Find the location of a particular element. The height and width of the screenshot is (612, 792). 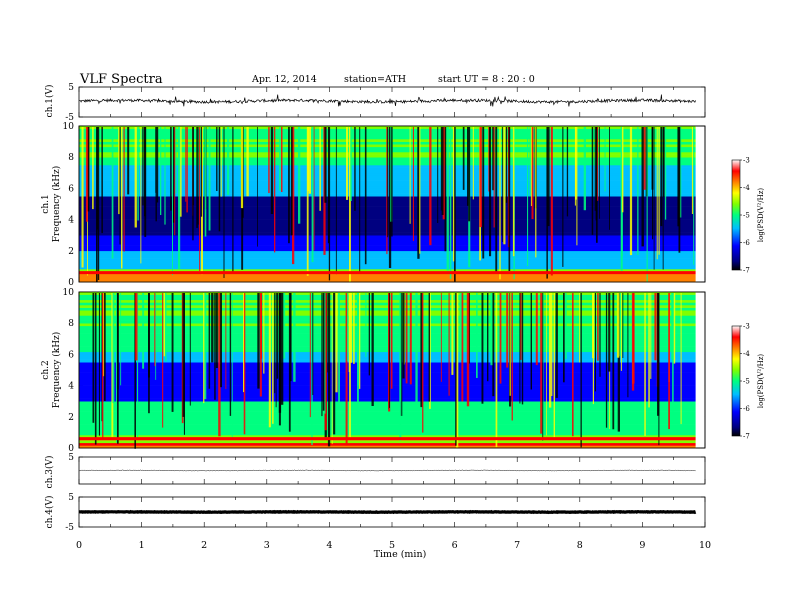

ch2-colorbar-tick-label: -4 is located at coordinates (746, 354).